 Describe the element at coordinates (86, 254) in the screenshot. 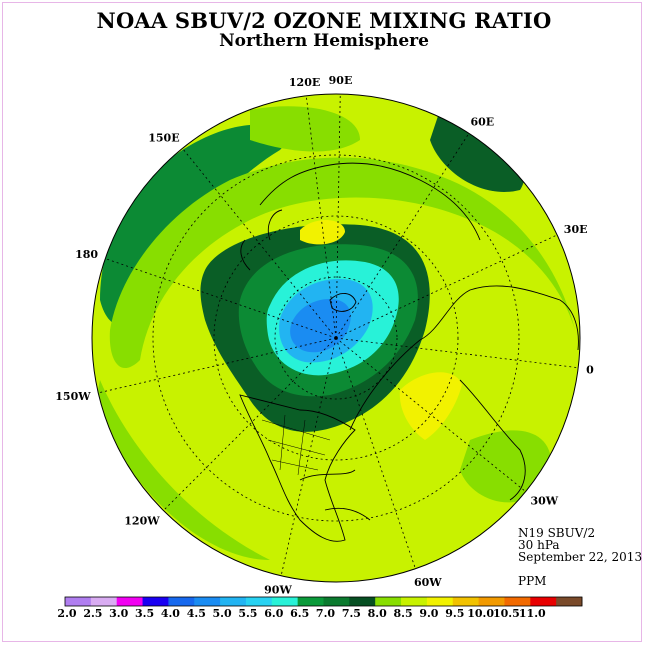

I see `longitude-label: 180` at that location.